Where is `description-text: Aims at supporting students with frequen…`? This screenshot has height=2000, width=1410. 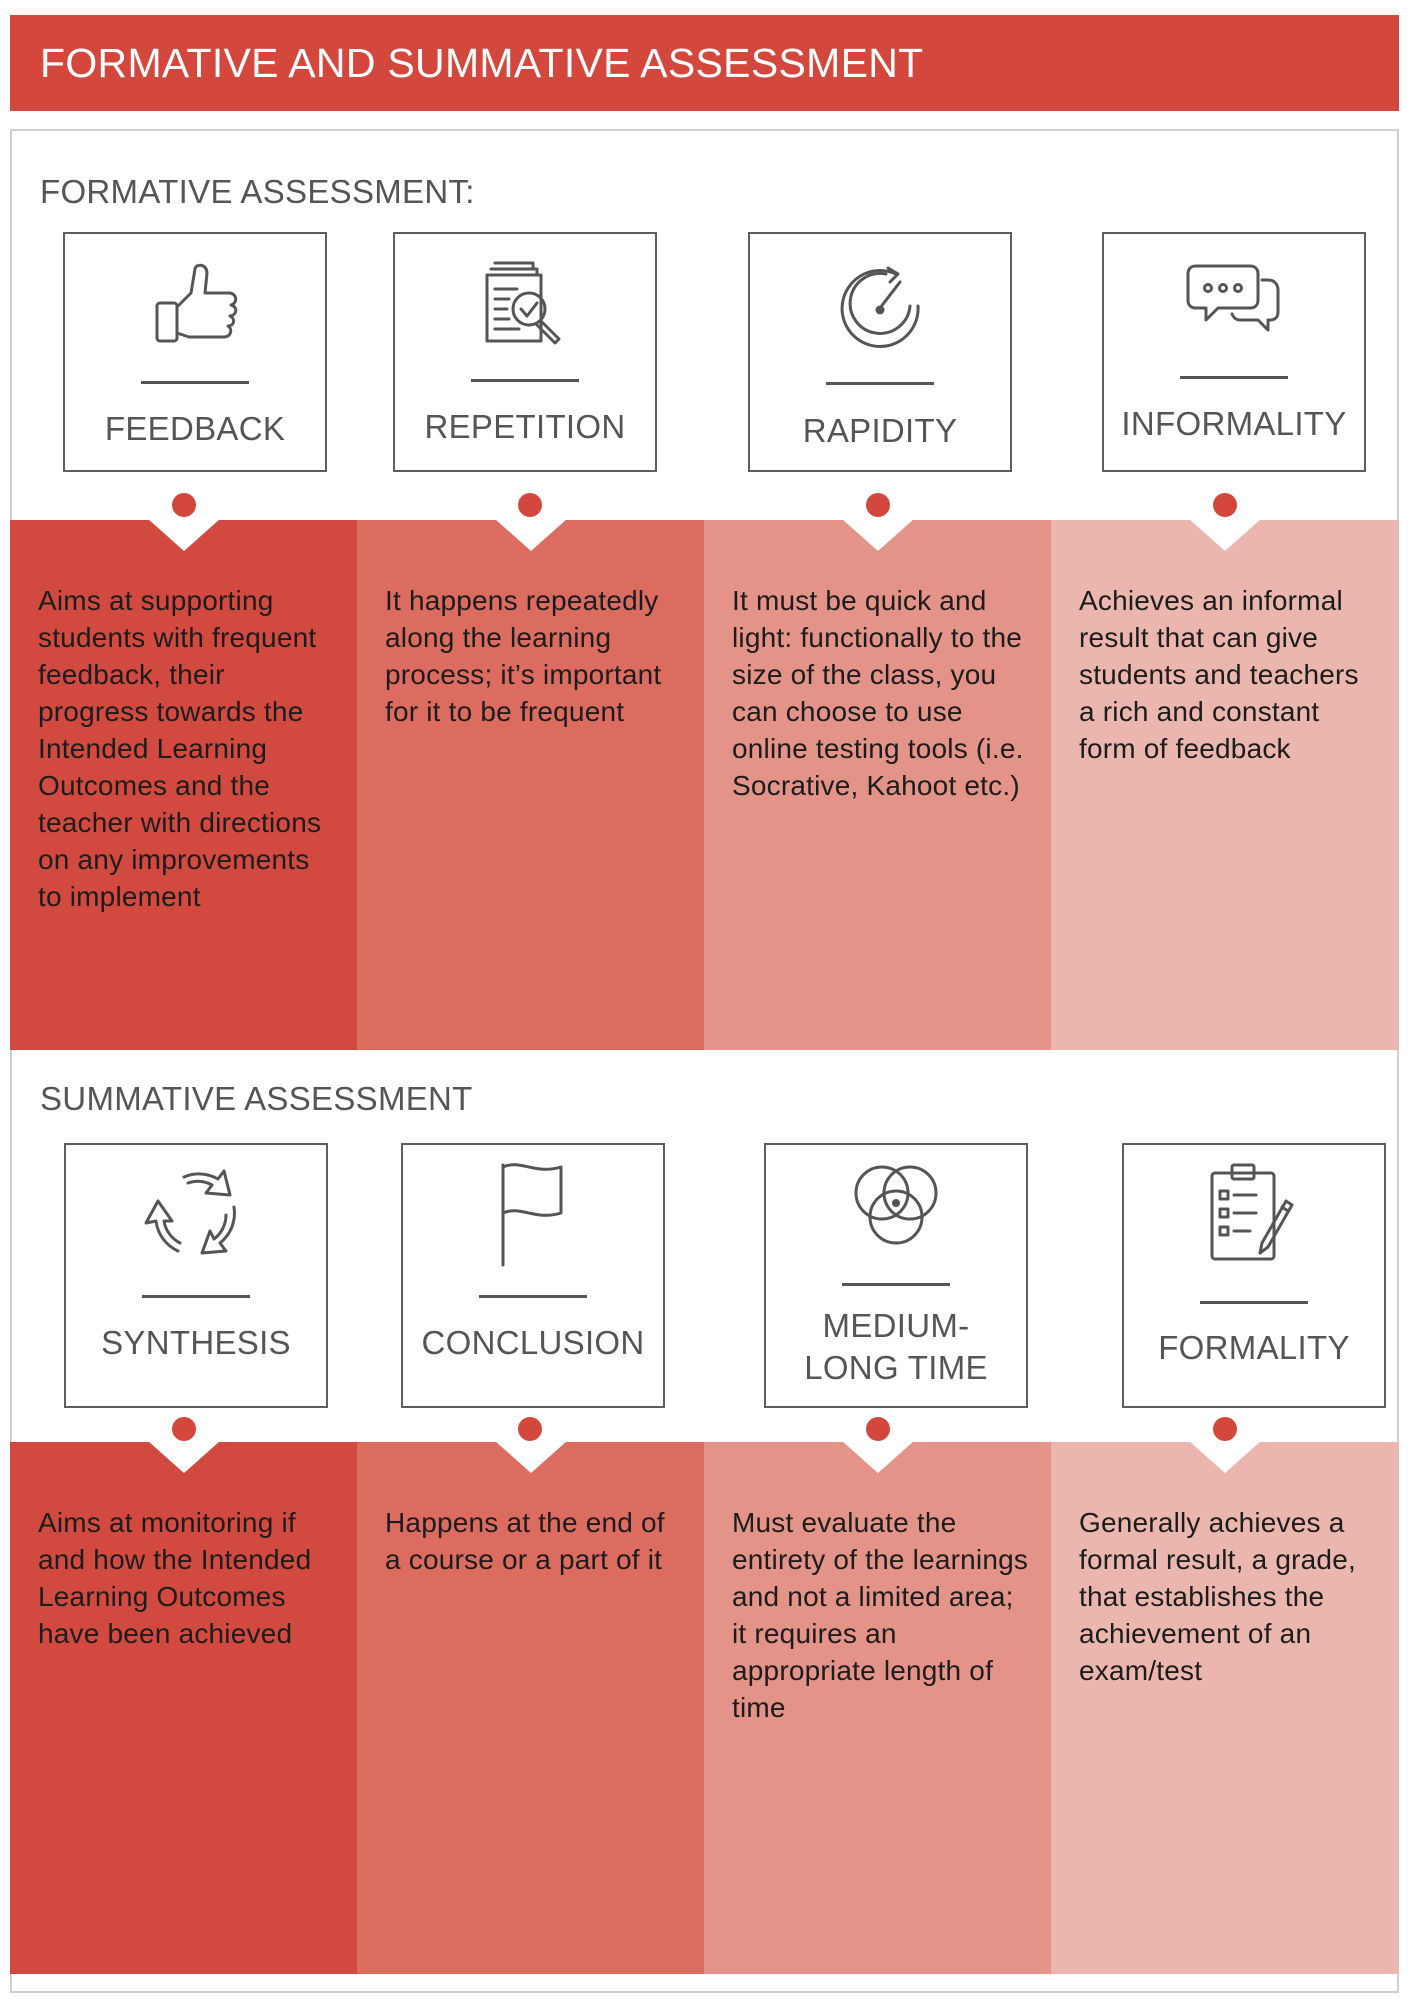 description-text: Aims at supporting students with frequen… is located at coordinates (180, 748).